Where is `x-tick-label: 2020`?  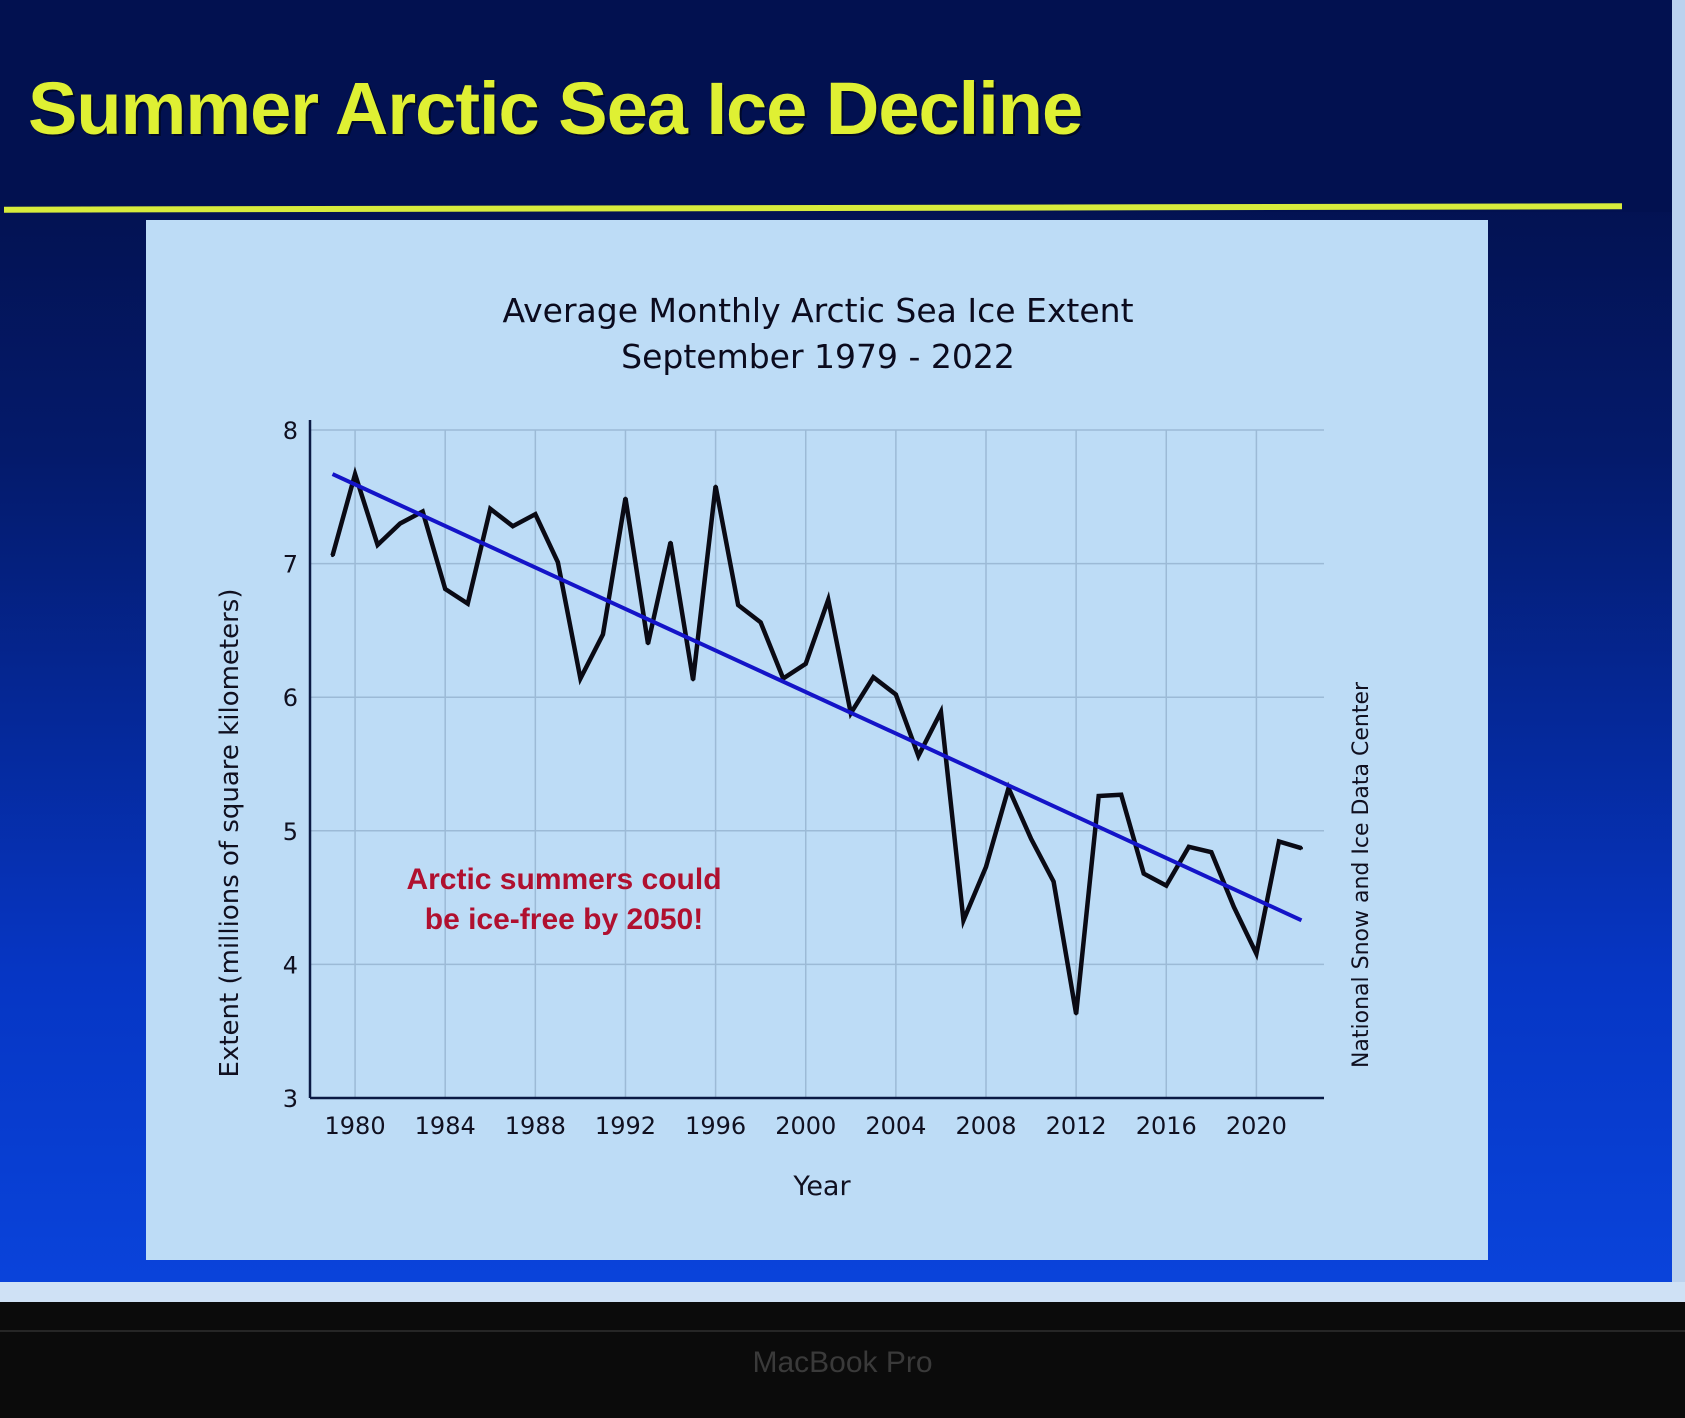
x-tick-label: 2020 is located at coordinates (1256, 1126).